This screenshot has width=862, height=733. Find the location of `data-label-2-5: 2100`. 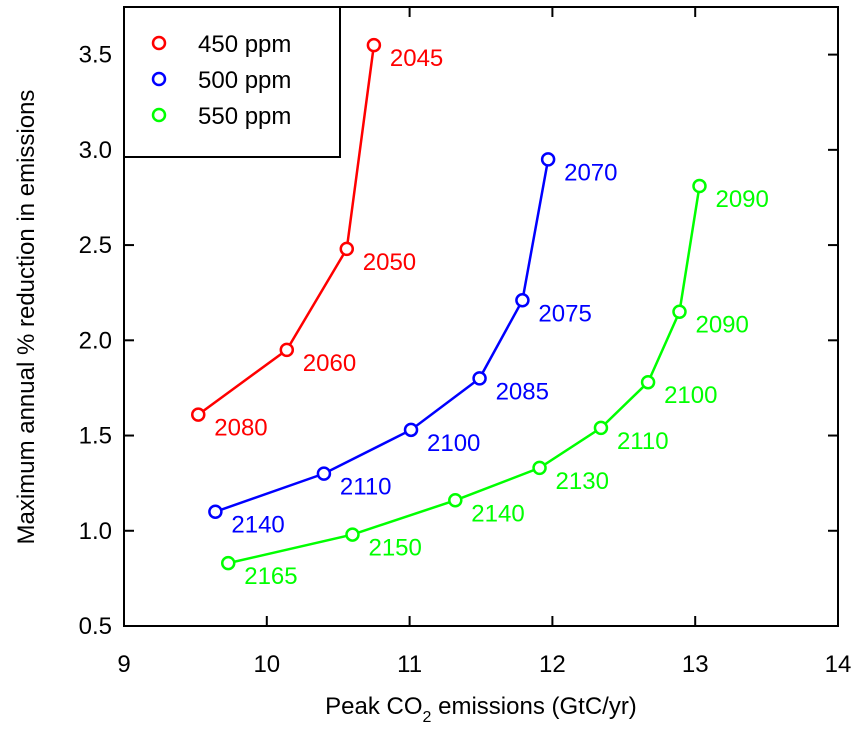

data-label-2-5: 2100 is located at coordinates (690, 395).